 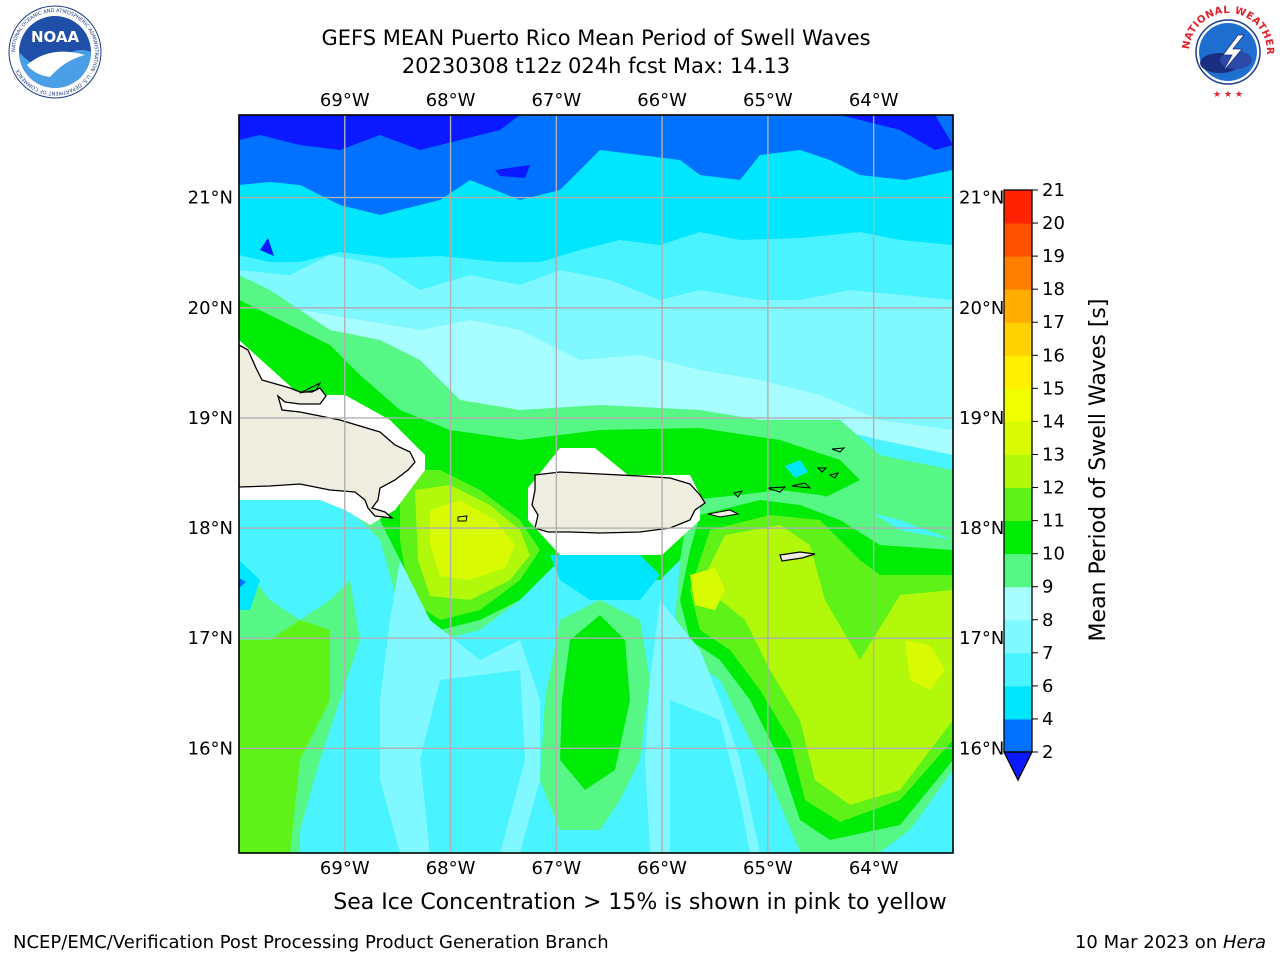 I want to click on land-tortuga, so click(x=310, y=387).